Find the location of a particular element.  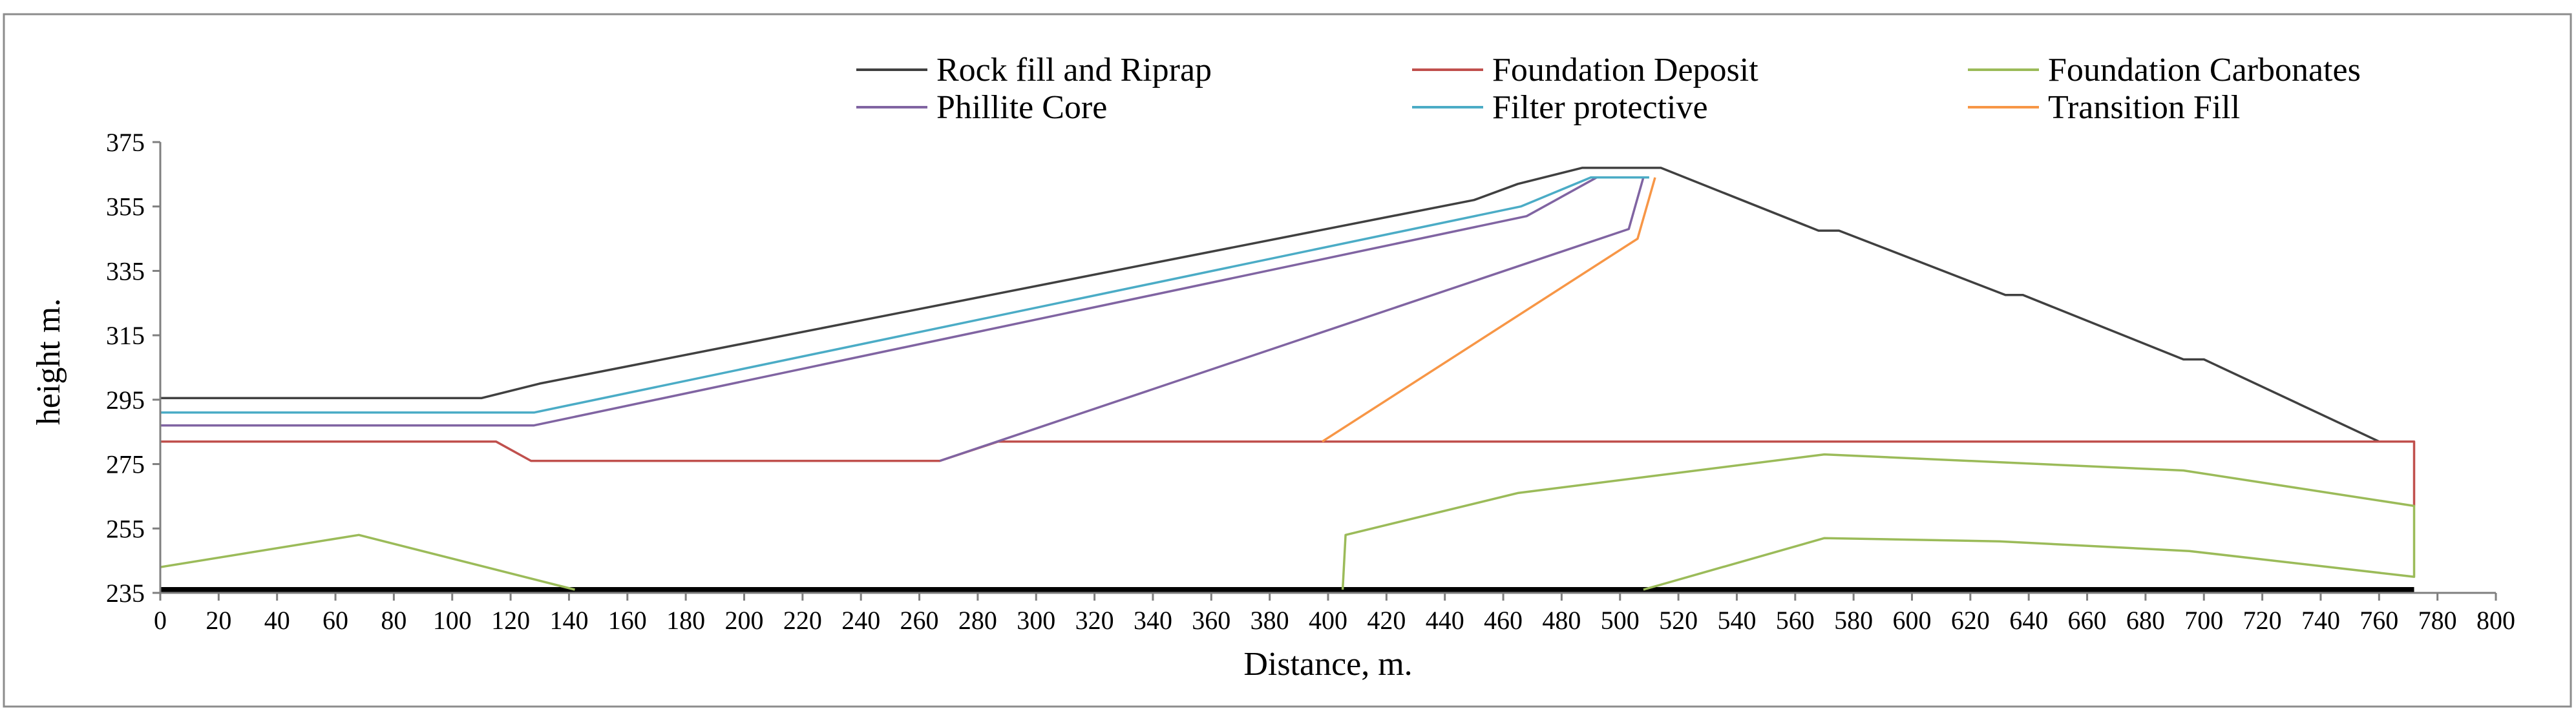

x-tick-label: 0 is located at coordinates (160, 620).